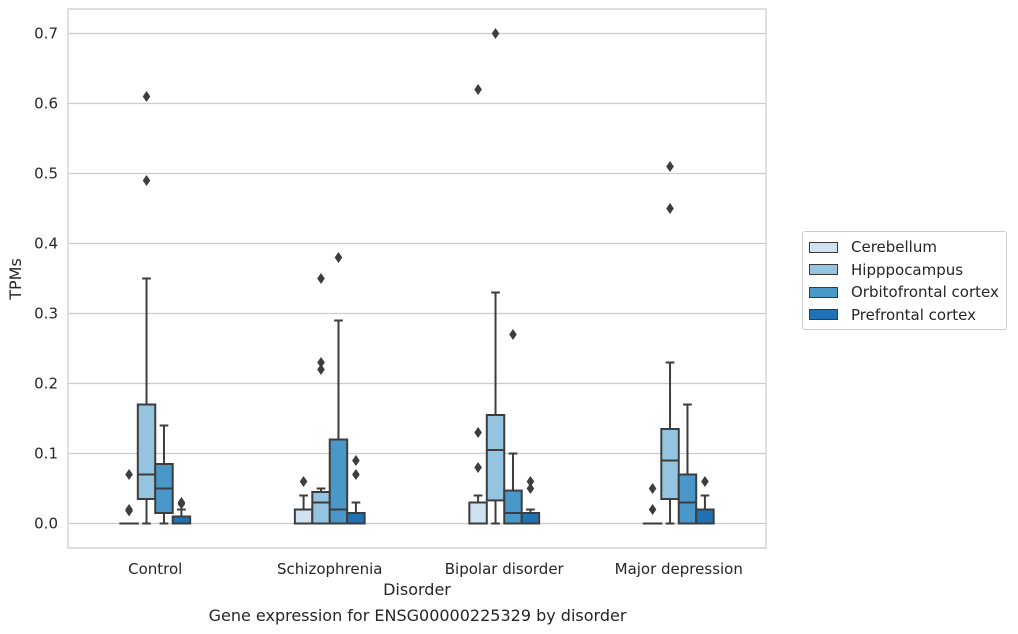 This screenshot has height=634, width=1018. I want to click on y-tick-label: 0.5, so click(46, 174).